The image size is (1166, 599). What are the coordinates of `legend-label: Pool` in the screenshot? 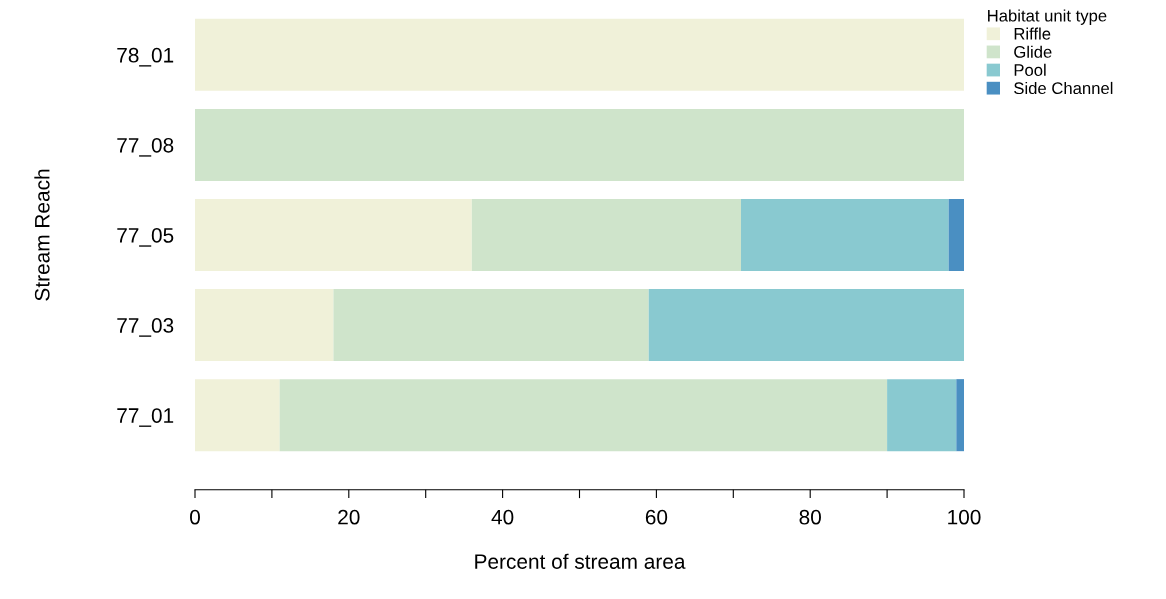 It's located at (1030, 69).